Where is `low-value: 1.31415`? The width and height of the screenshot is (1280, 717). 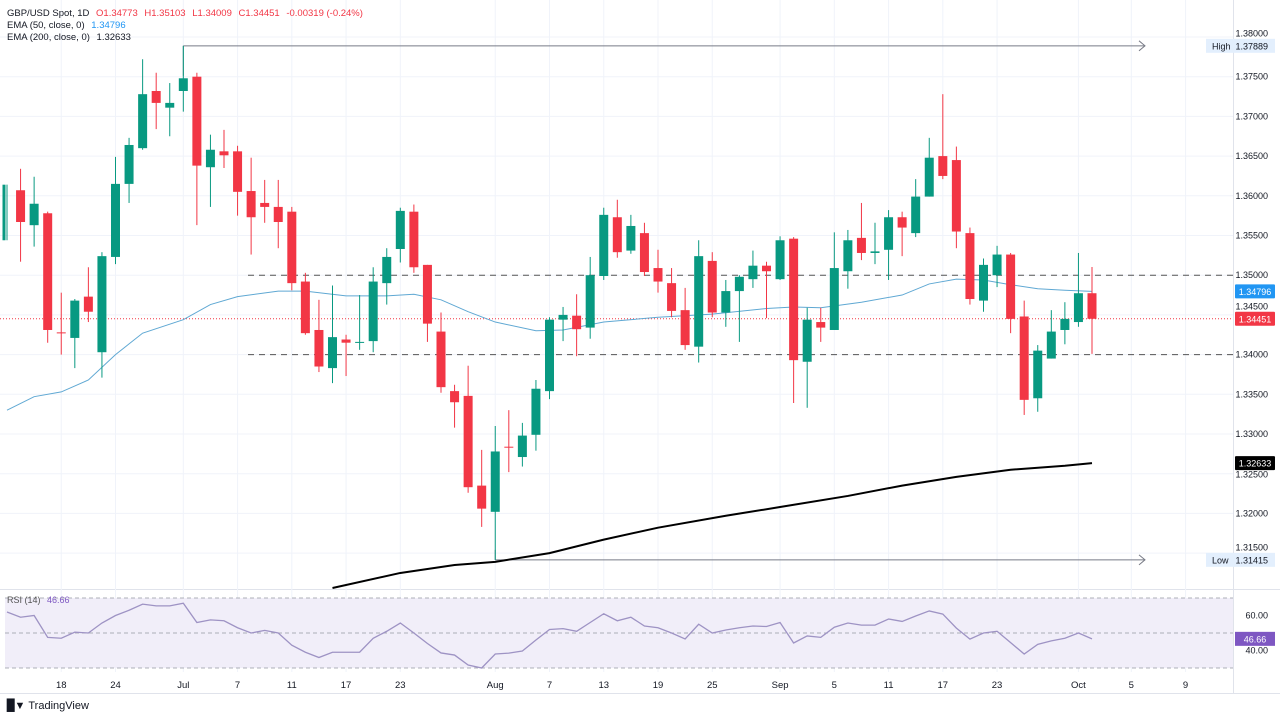 low-value: 1.31415 is located at coordinates (1251, 560).